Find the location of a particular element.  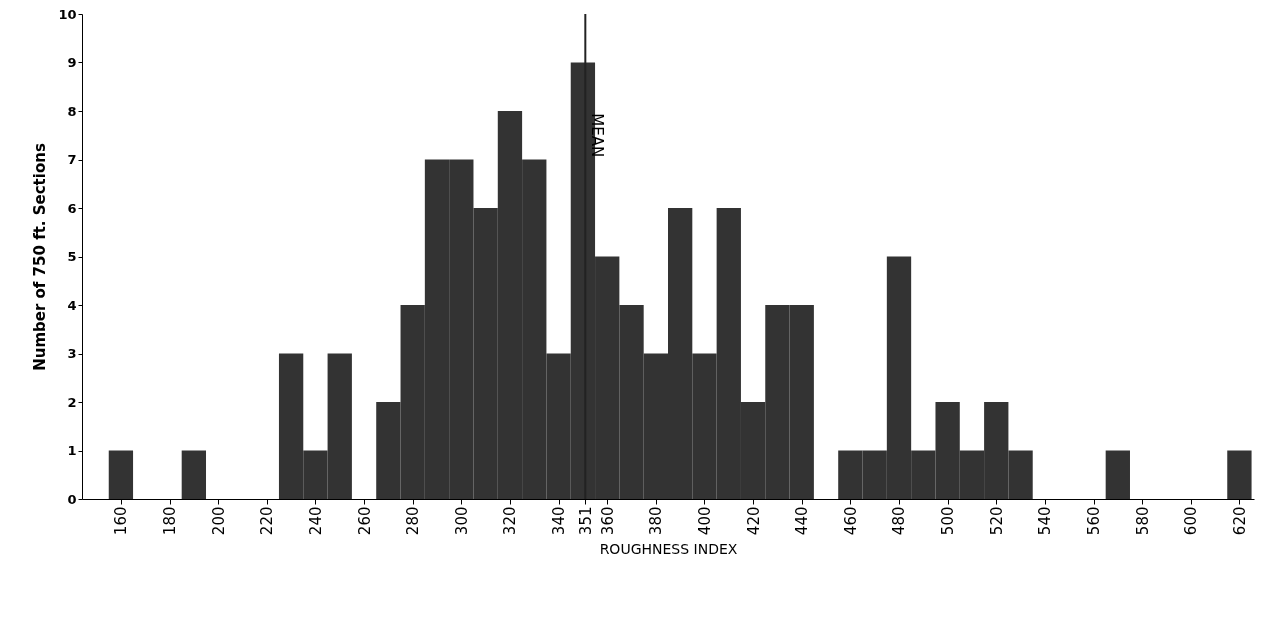

y-axis-title: Number of 750 ft. Sections is located at coordinates (40, 257).